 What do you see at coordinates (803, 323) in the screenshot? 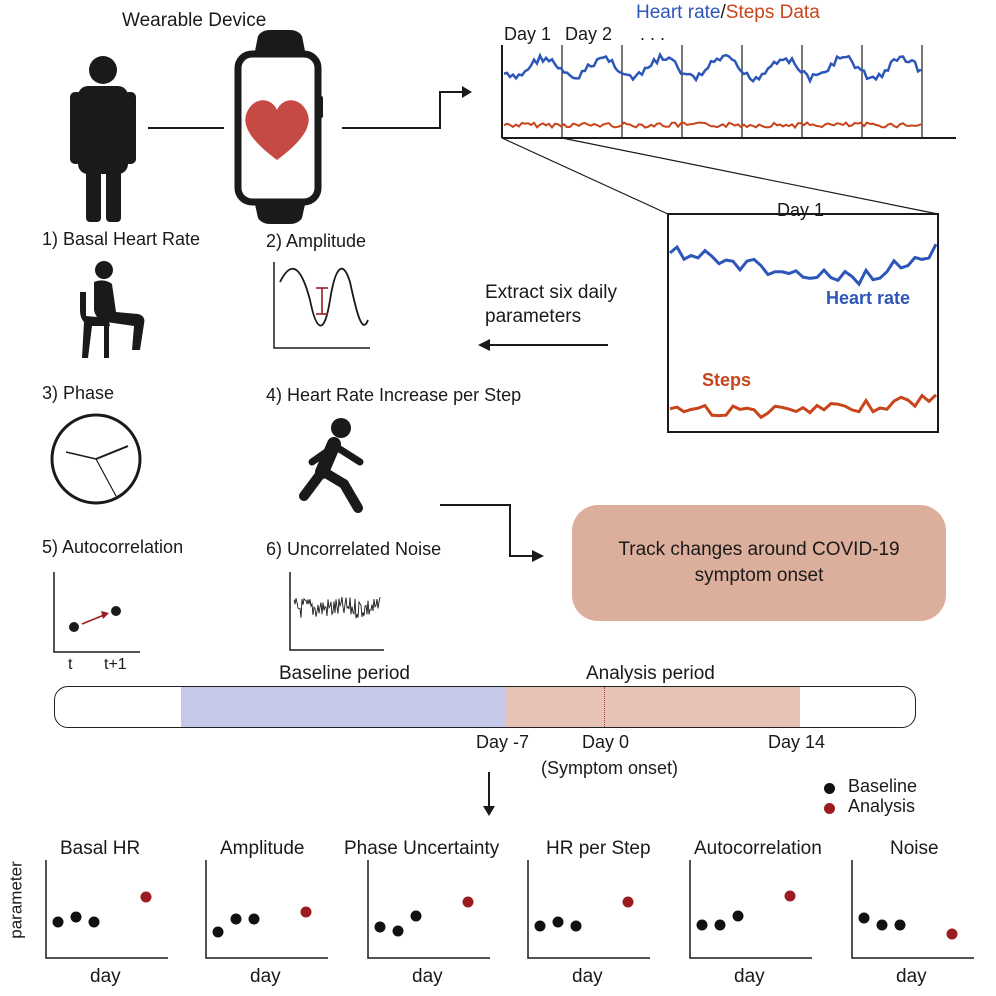
I see `day1-zoom-panel` at bounding box center [803, 323].